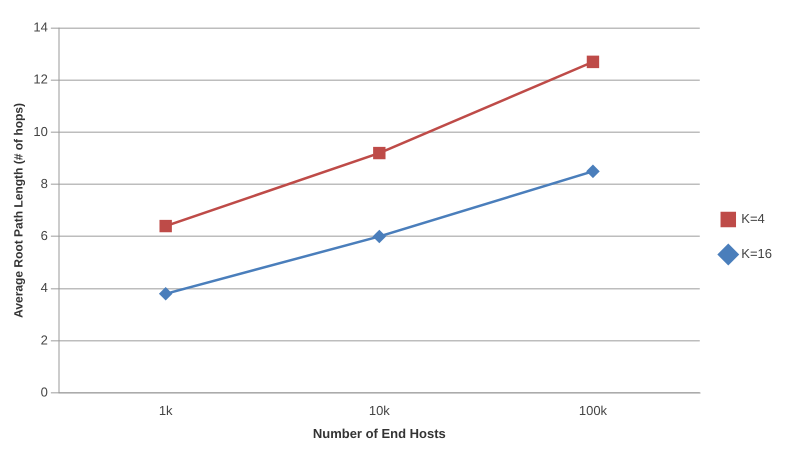  Describe the element at coordinates (44, 340) in the screenshot. I see `y-tick-label: 2` at that location.